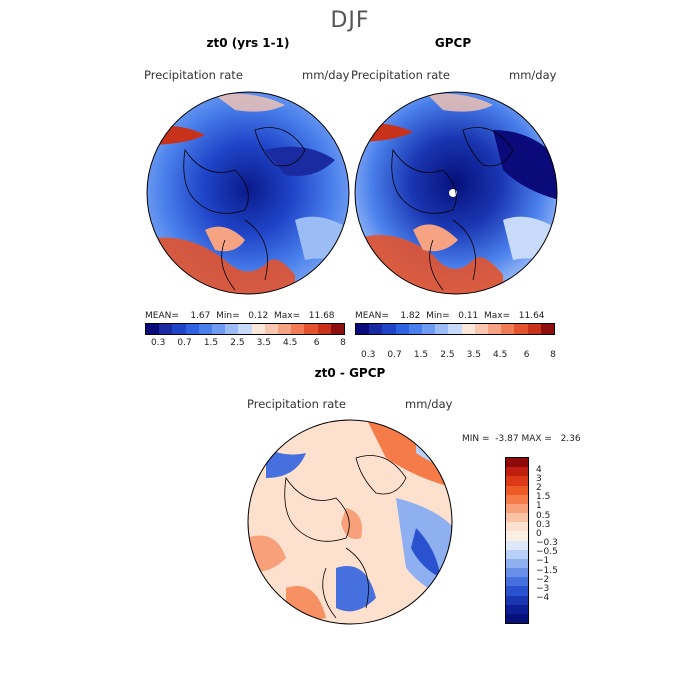 The width and height of the screenshot is (700, 700). I want to click on diff-units-label: mm/day, so click(429, 404).